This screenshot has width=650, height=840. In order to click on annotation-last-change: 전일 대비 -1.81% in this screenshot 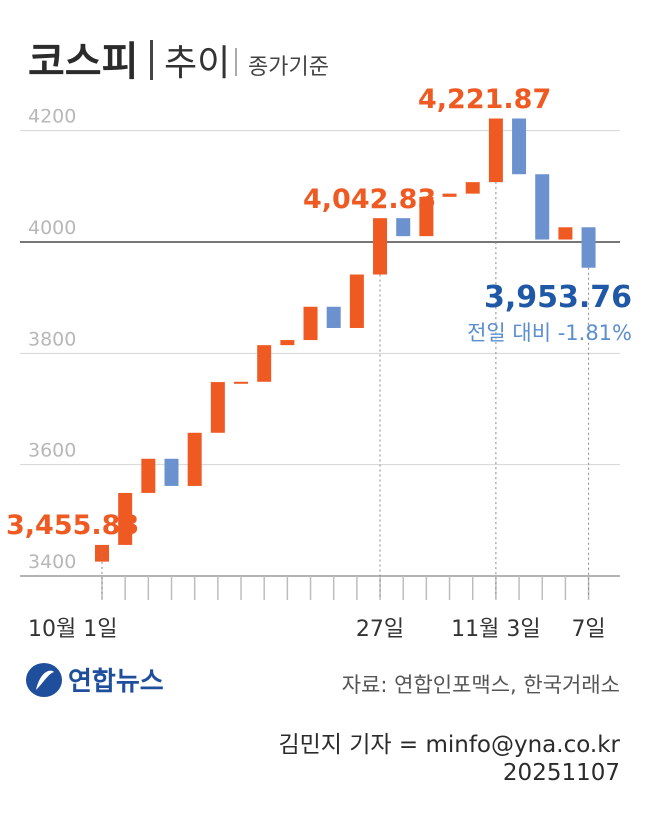, I will do `click(549, 333)`.